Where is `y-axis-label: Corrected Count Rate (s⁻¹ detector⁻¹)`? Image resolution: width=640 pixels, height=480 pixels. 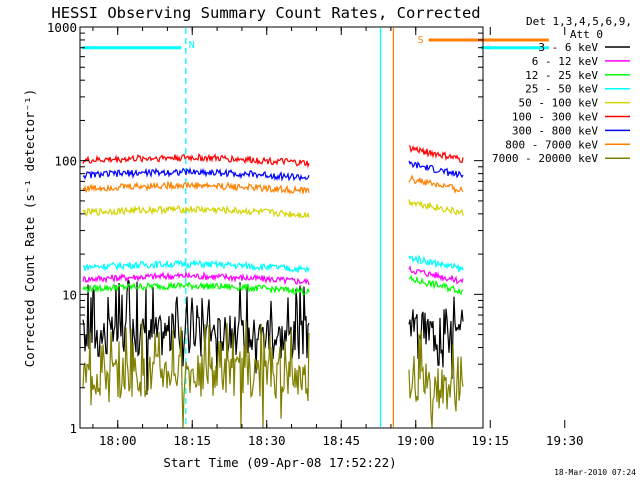 y-axis-label: Corrected Count Rate (s⁻¹ detector⁻¹) is located at coordinates (29, 228).